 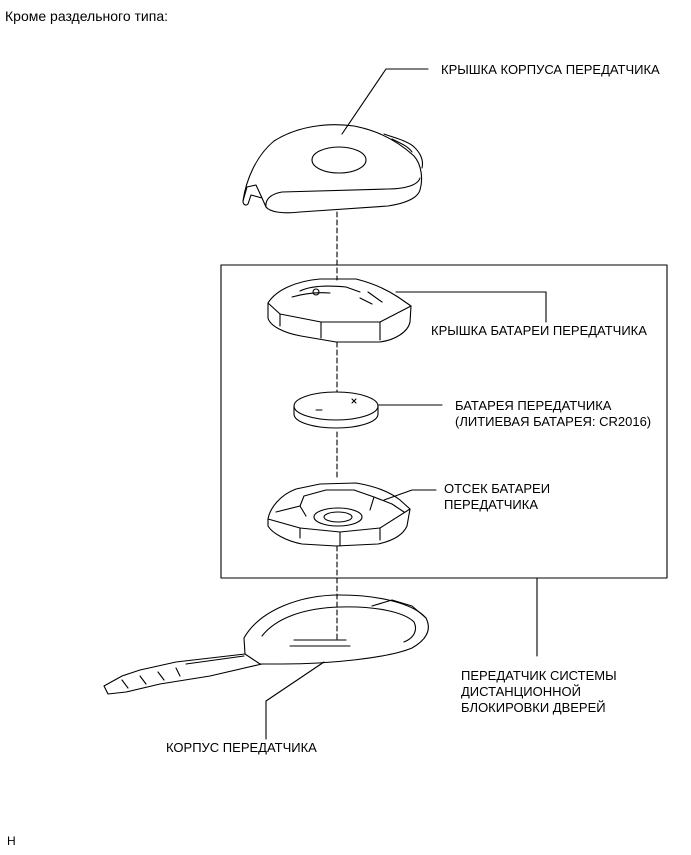 I want to click on leader-housing-cover, so click(x=385, y=101).